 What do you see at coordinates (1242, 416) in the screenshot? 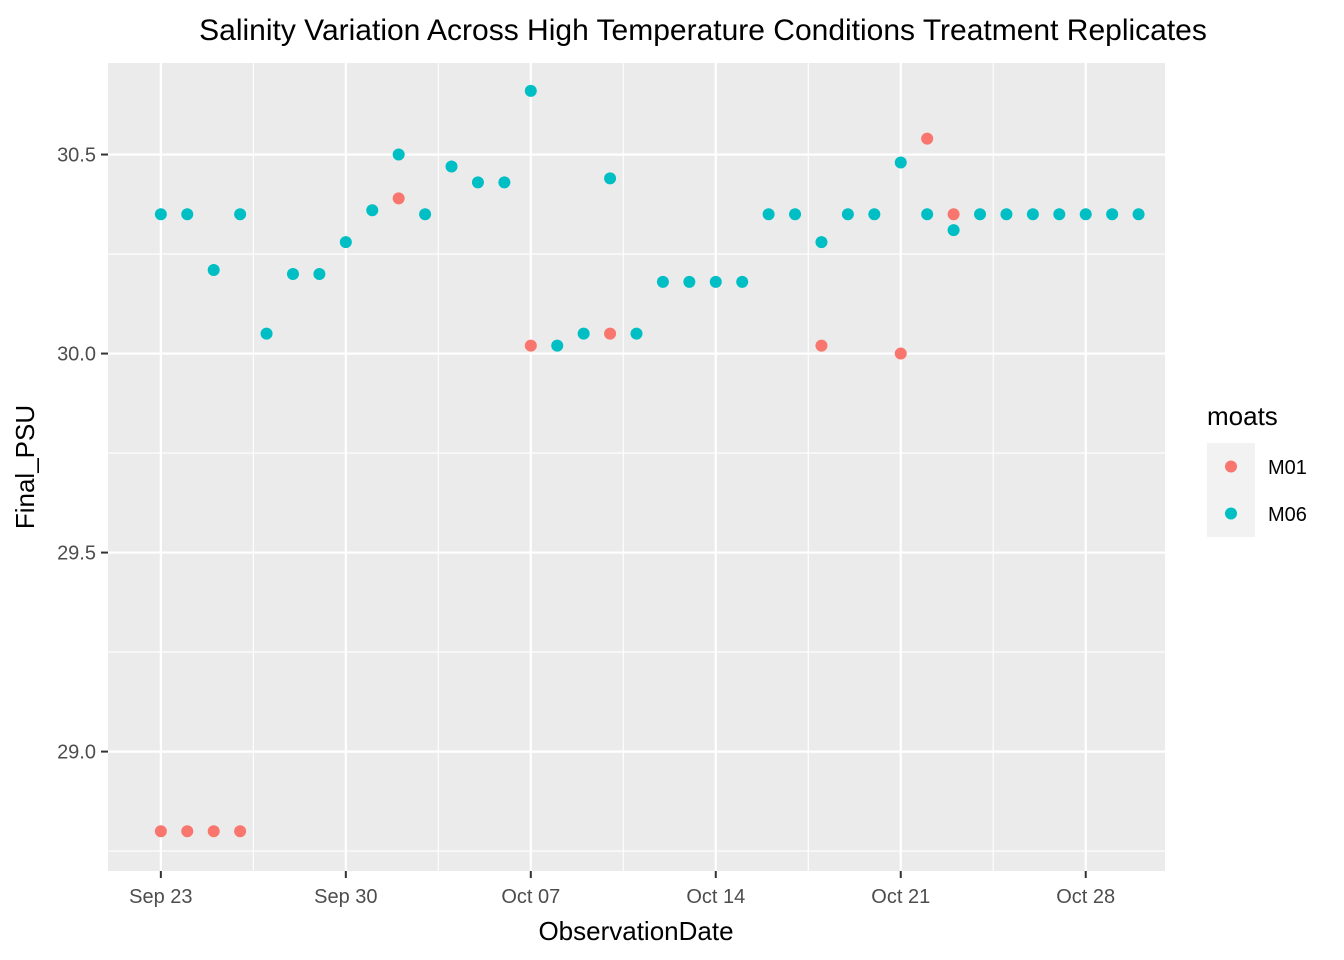
I see `legend-title: moats` at bounding box center [1242, 416].